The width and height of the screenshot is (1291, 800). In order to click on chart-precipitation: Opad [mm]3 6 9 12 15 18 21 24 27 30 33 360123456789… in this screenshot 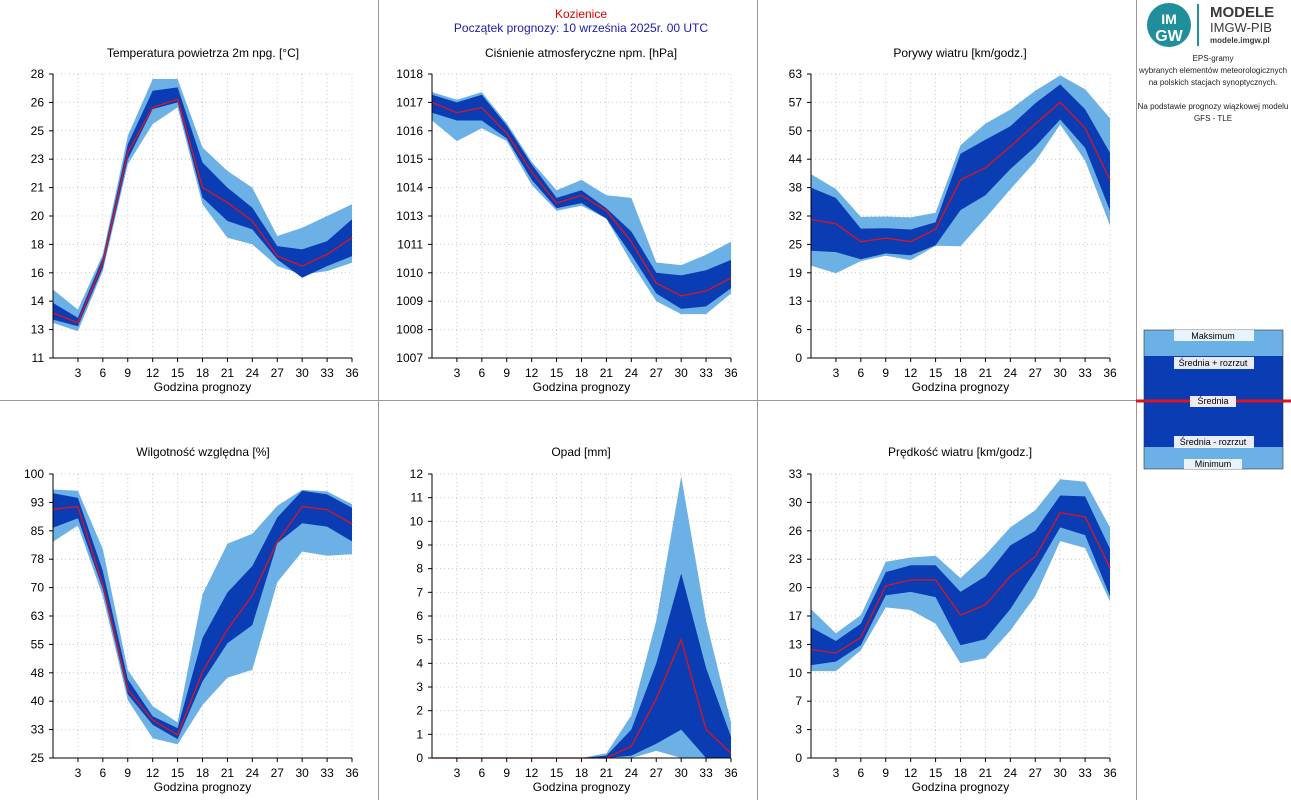, I will do `click(574, 619)`.